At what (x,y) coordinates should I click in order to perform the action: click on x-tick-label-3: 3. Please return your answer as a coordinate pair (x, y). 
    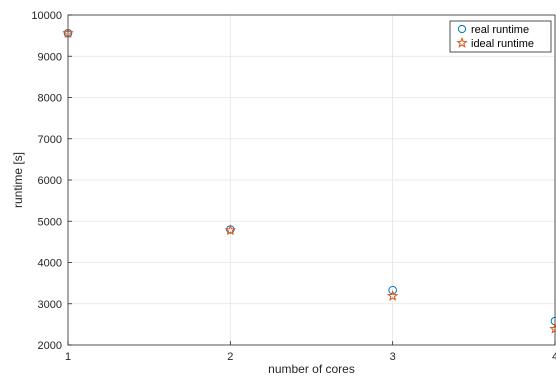
    Looking at the image, I should click on (393, 357).